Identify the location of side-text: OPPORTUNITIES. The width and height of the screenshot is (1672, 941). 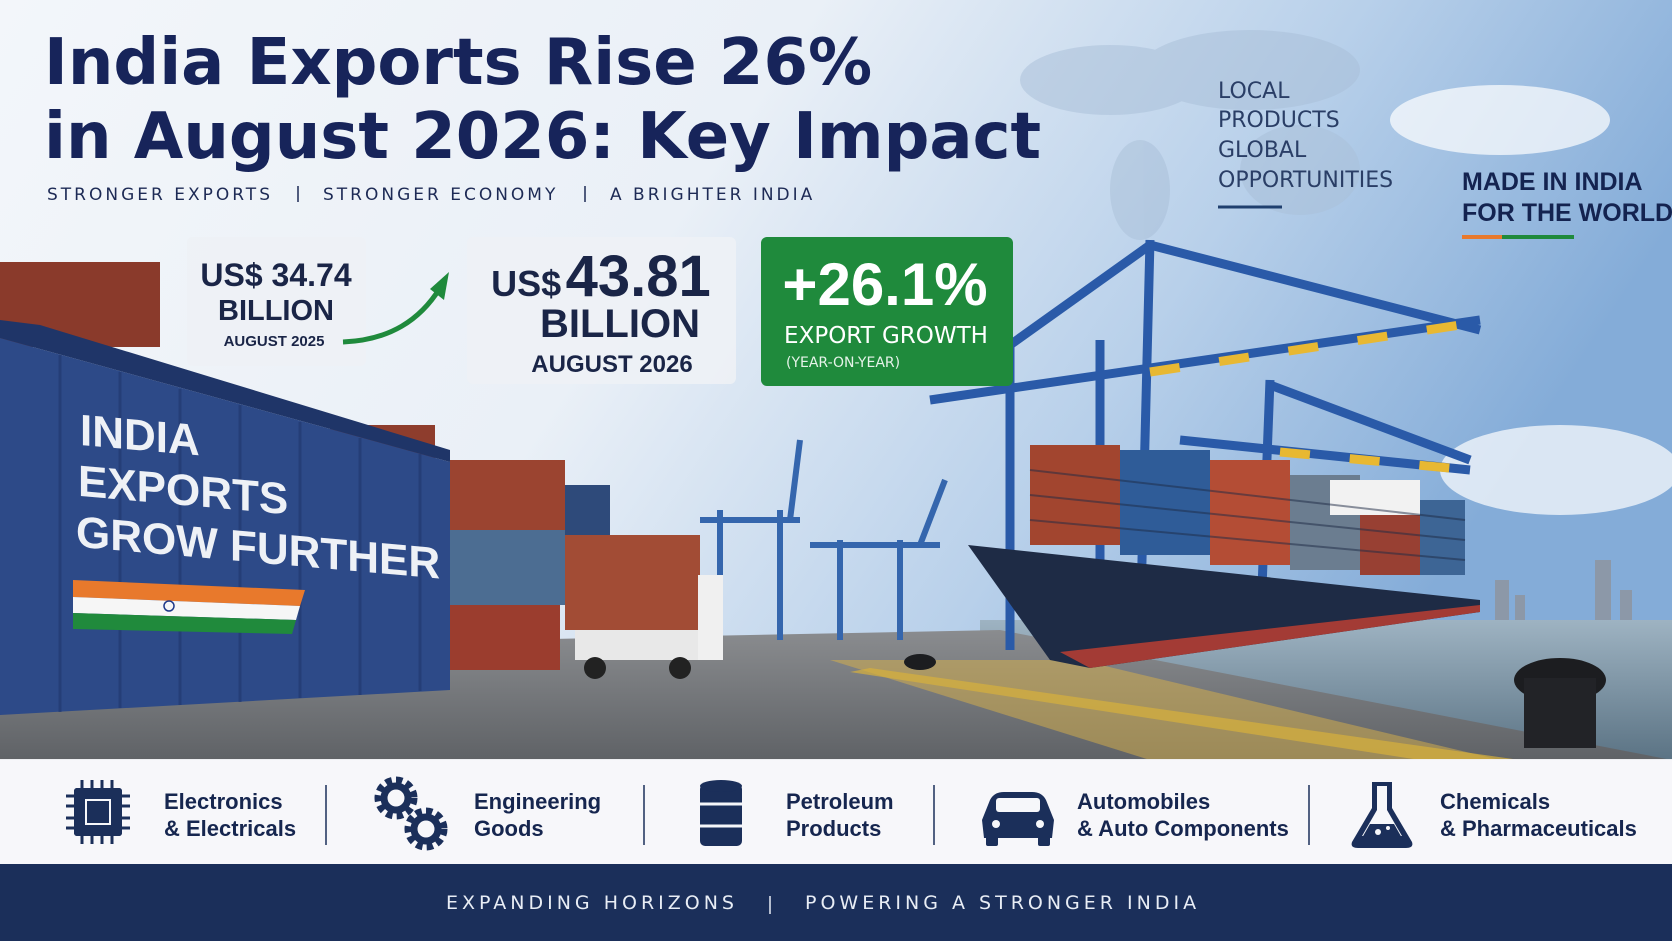
(1305, 180).